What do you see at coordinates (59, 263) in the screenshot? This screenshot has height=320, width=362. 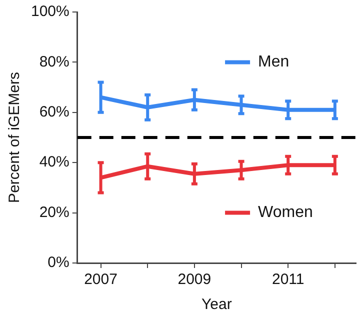 I see `y-tick-label: 0%` at bounding box center [59, 263].